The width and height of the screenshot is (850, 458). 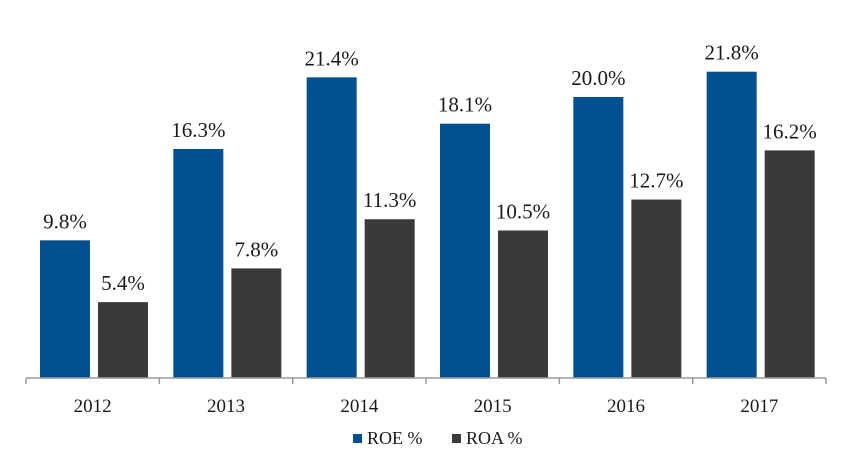 I want to click on x-tick-label-2015: 2015, so click(x=493, y=406).